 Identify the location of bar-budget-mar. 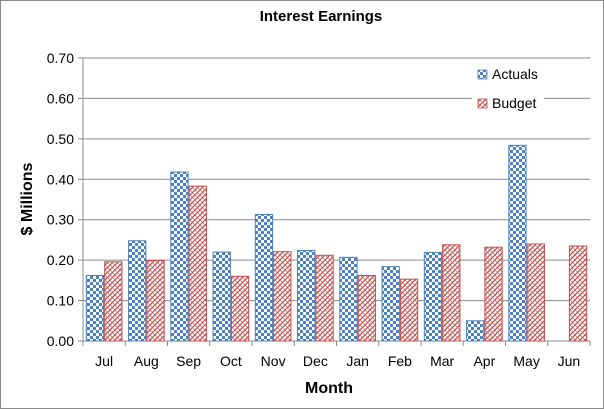
(451, 293).